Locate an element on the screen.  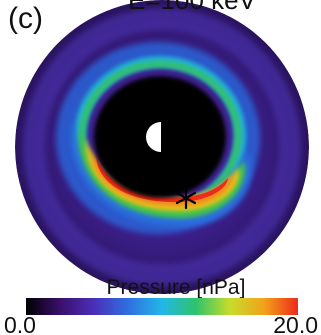
colorbar-gradient is located at coordinates (162, 306).